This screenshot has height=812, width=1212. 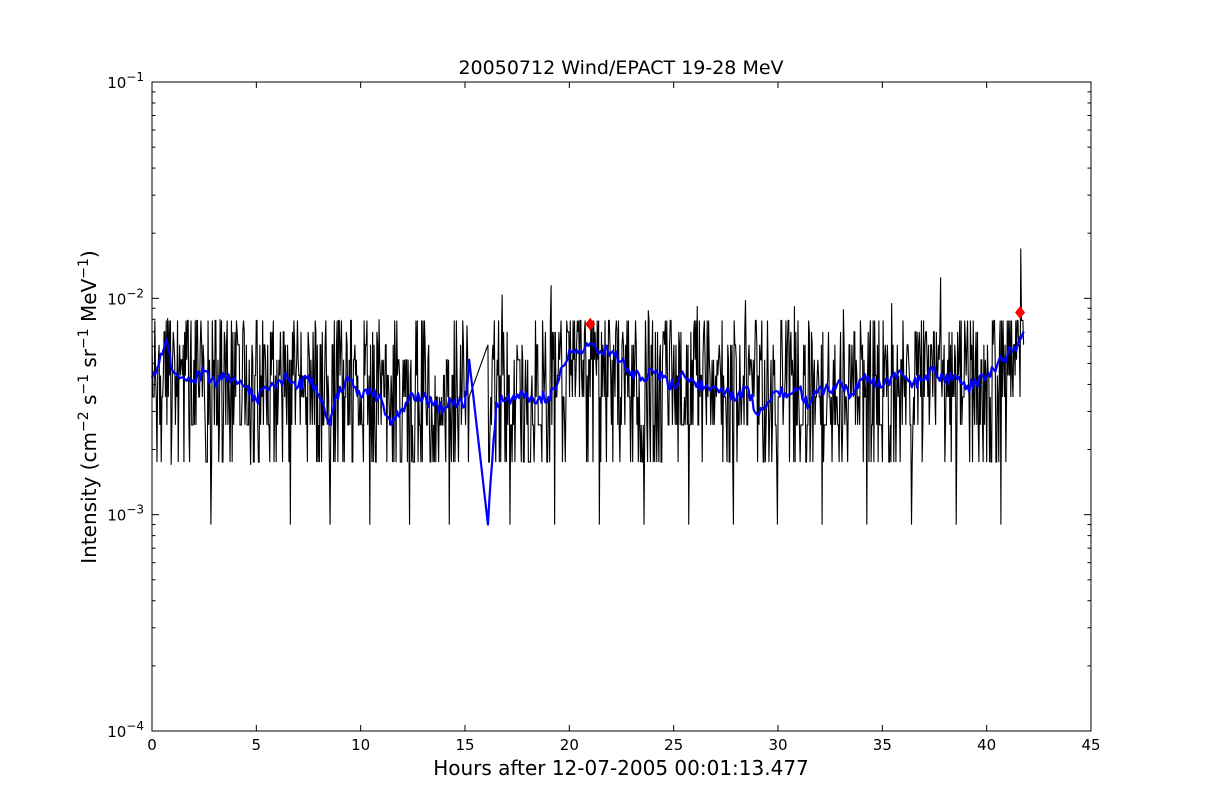 What do you see at coordinates (620, 68) in the screenshot?
I see `chart-title: 20050712 Wind/EPACT 19-28 MeV` at bounding box center [620, 68].